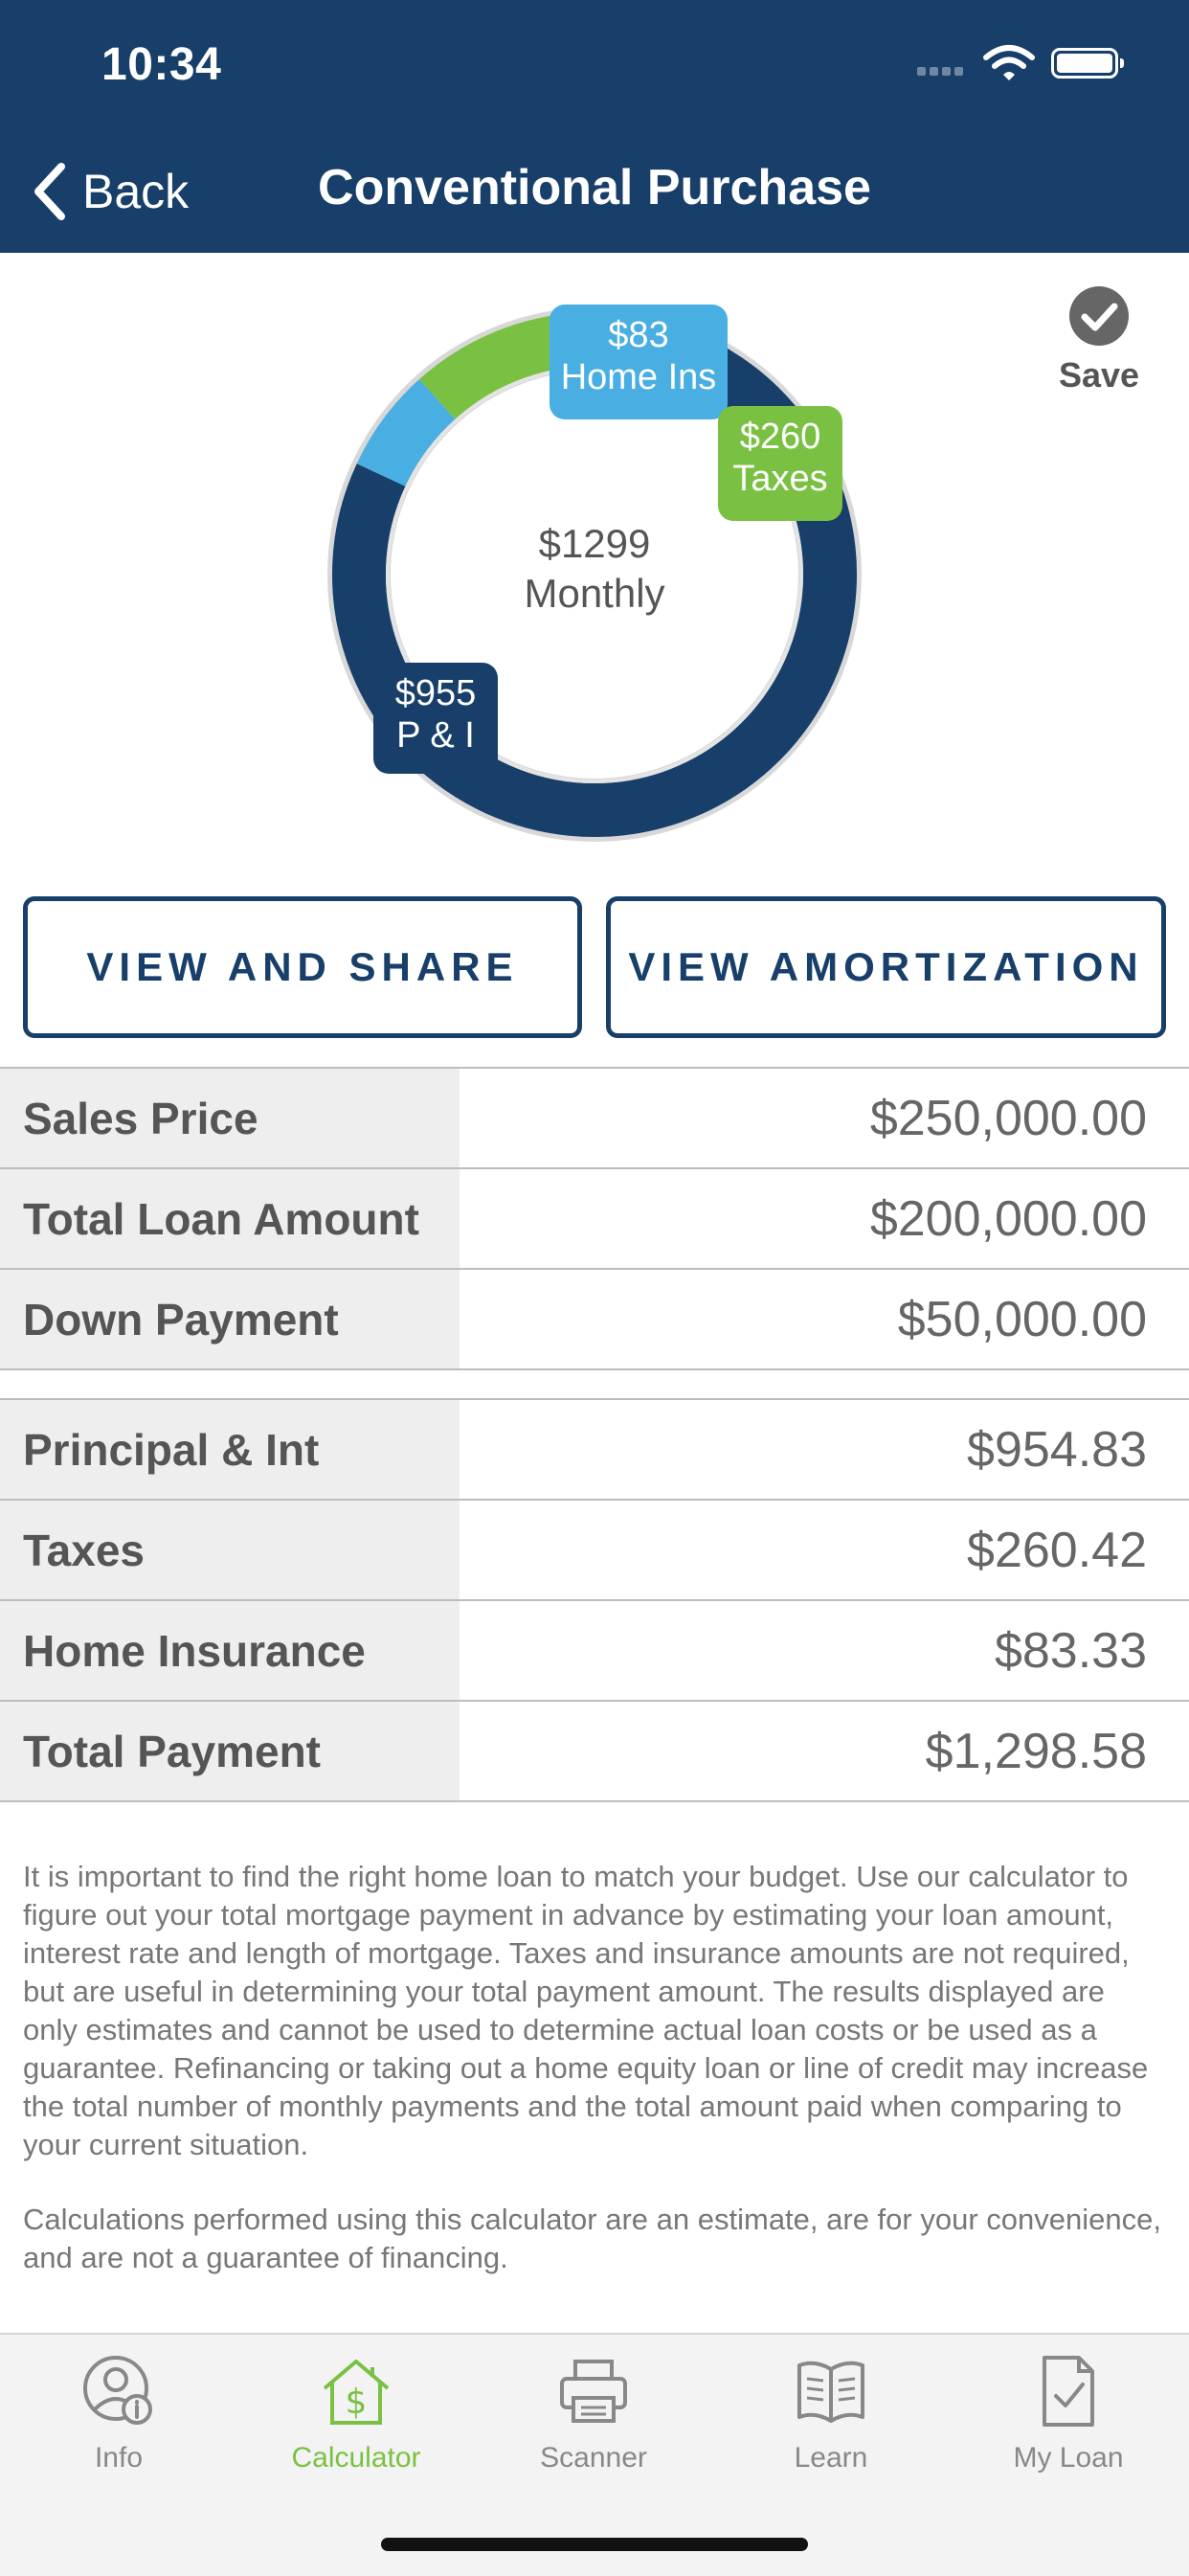 This screenshot has height=2576, width=1189. Describe the element at coordinates (435, 693) in the screenshot. I see `pi-badge-value: $955` at that location.